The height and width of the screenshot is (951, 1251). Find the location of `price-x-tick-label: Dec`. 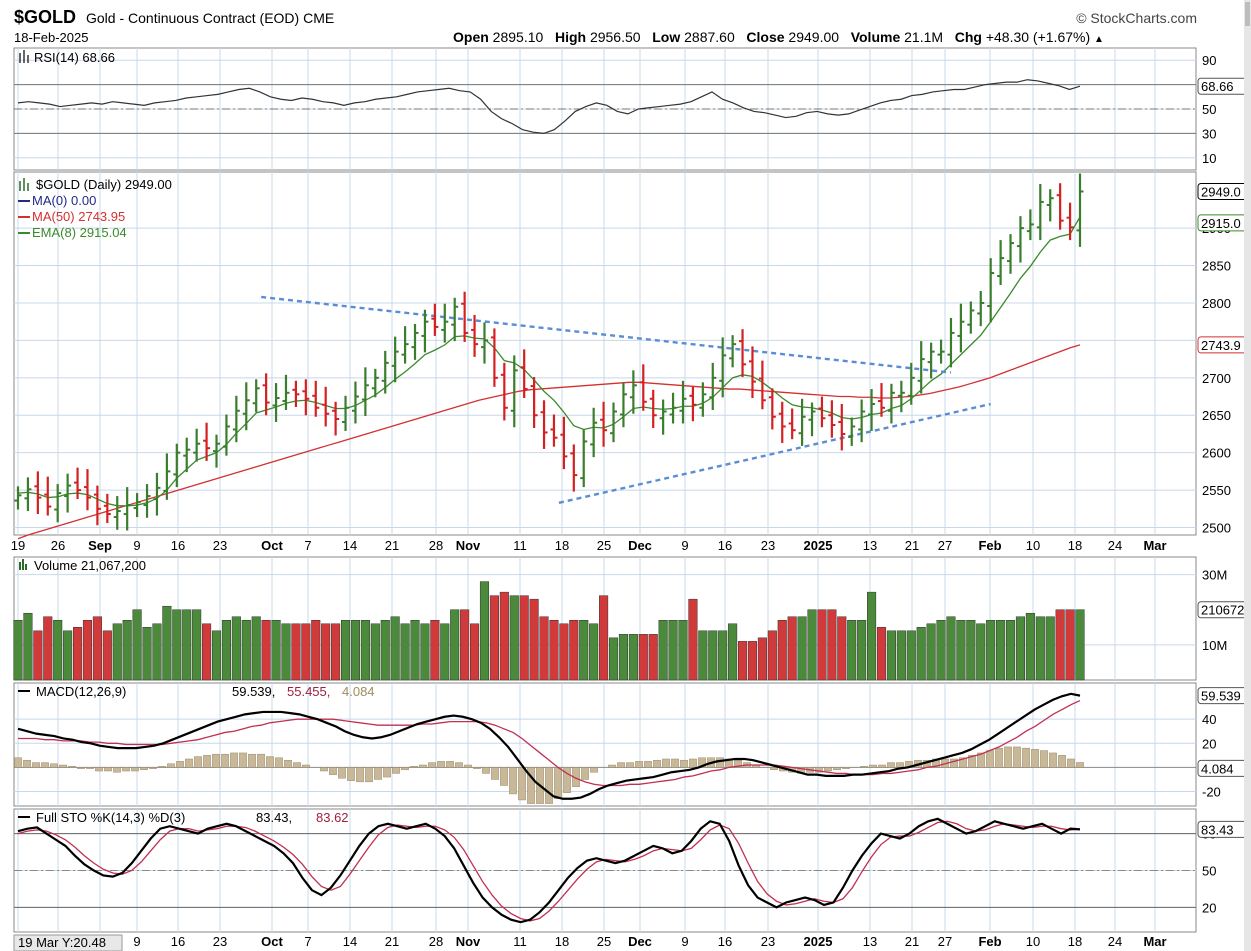

price-x-tick-label: Dec is located at coordinates (640, 545).